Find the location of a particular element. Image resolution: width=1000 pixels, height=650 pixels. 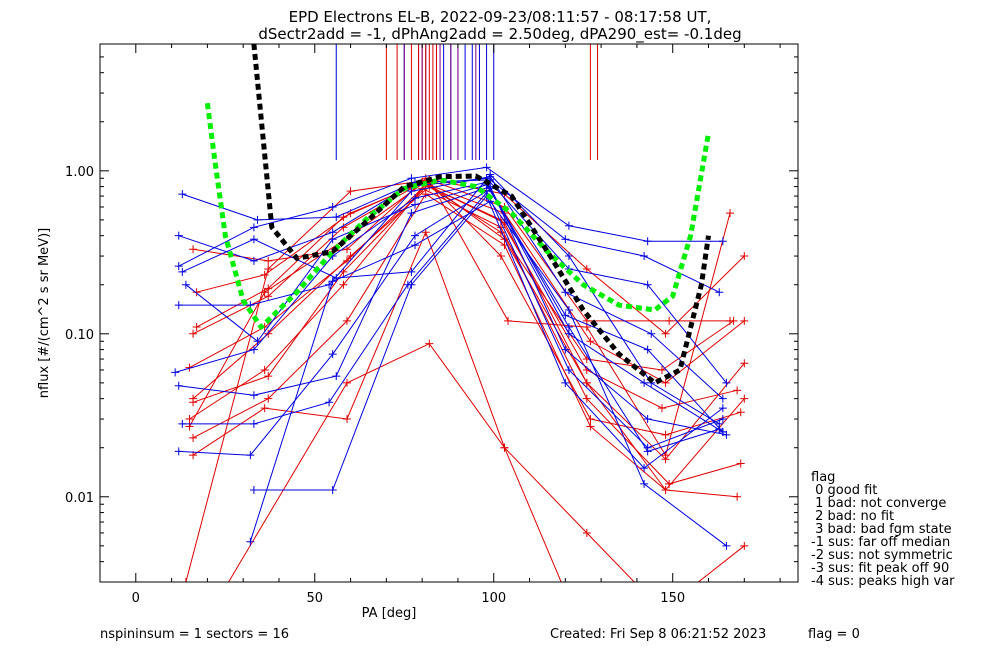

legend-entry: 3 bad: bad fgm state is located at coordinates (881, 529).